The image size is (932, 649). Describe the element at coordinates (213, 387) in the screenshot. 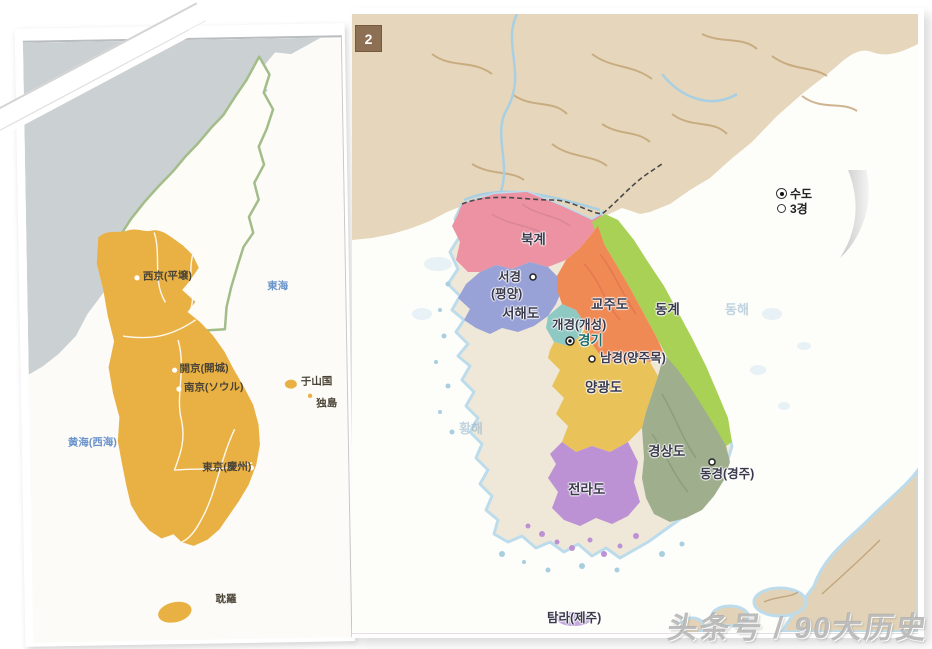

I see `label-namgyeong-seoul: 南京(ソウル)` at that location.